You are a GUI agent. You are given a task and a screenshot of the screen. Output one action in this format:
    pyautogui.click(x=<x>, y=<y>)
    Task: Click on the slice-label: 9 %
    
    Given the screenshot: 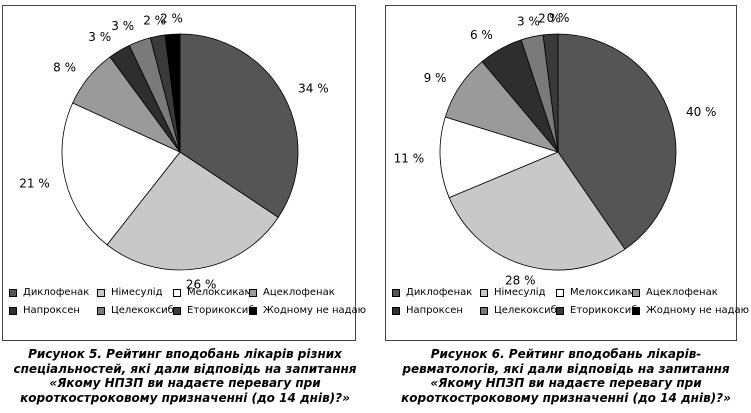 What is the action you would take?
    pyautogui.click(x=435, y=78)
    